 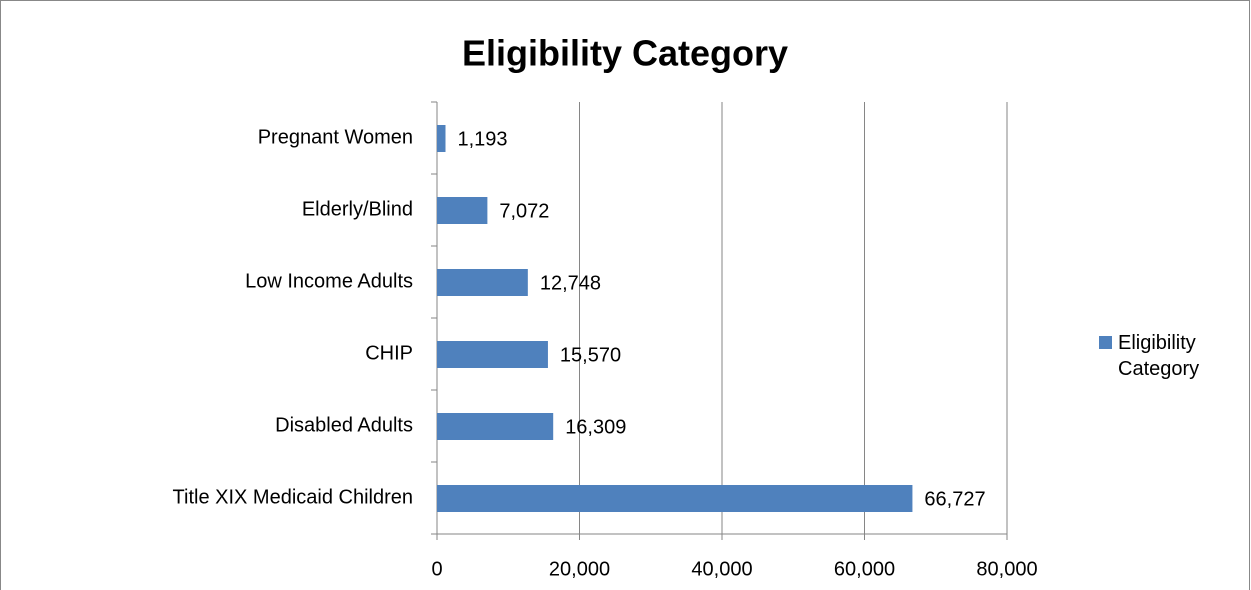 What do you see at coordinates (1159, 356) in the screenshot?
I see `legend-label: Eligibility Category` at bounding box center [1159, 356].